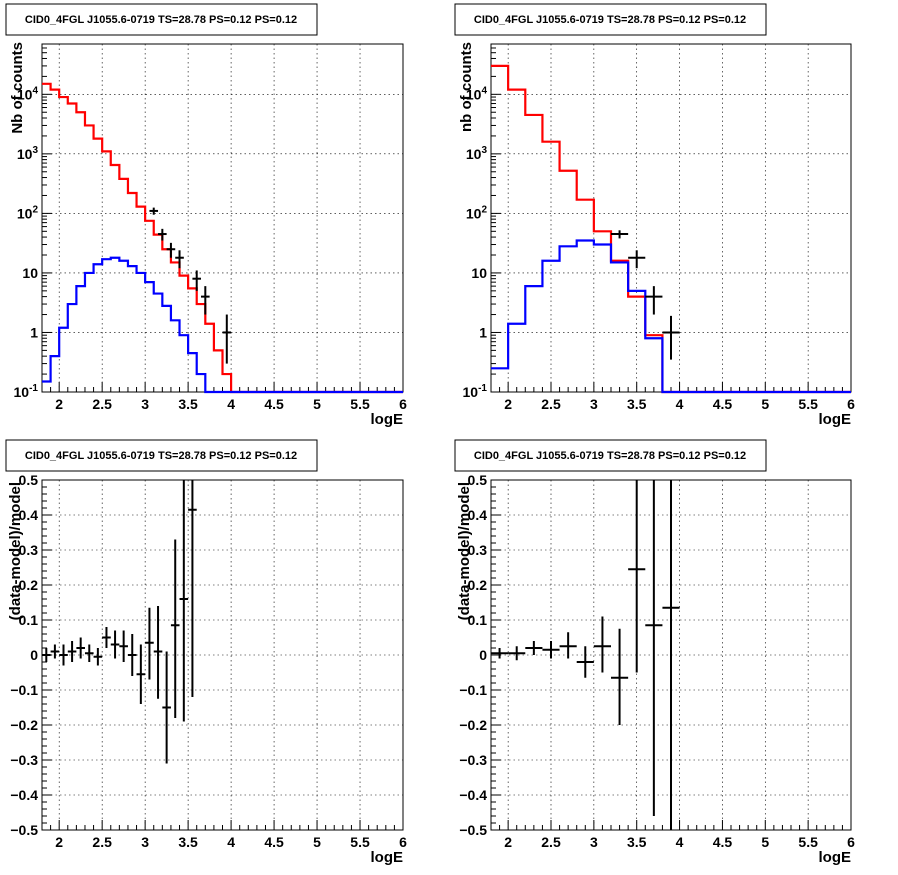  I want to click on y-axis-label: nb of counts, so click(466, 87).